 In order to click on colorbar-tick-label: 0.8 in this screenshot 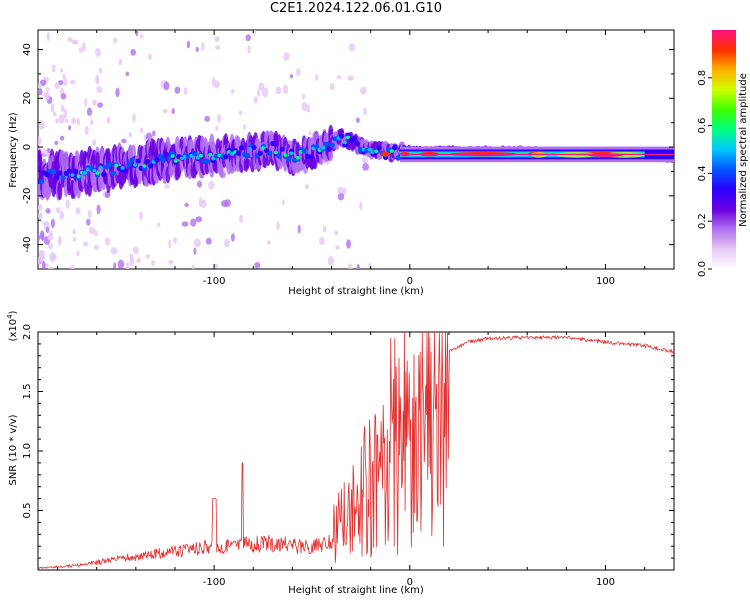, I will do `click(702, 78)`.